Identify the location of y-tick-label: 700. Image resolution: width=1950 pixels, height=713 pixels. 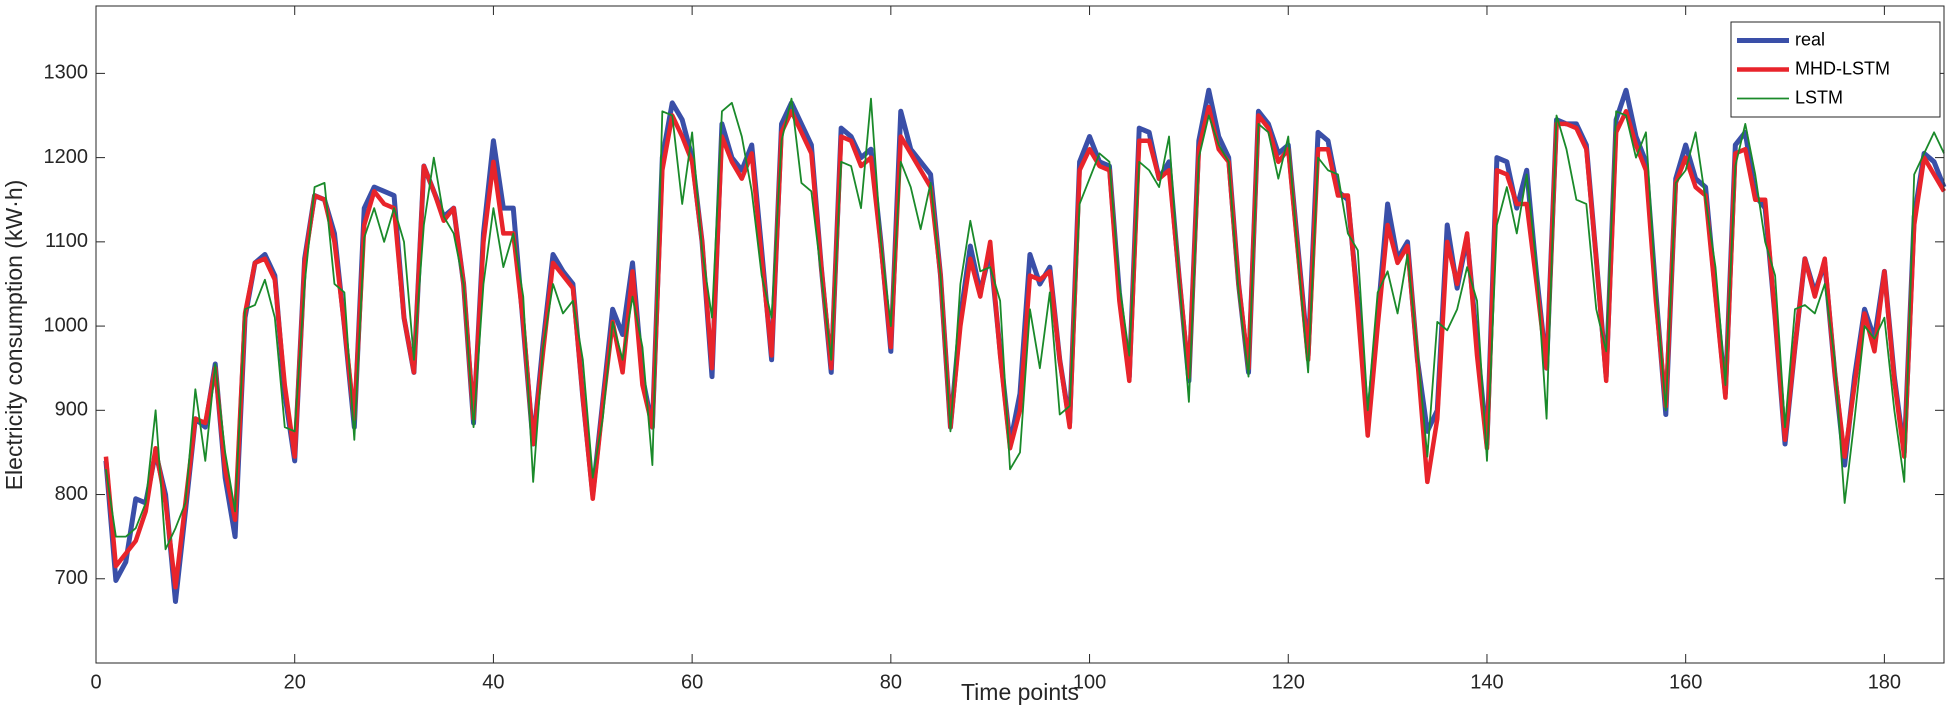
(71, 578).